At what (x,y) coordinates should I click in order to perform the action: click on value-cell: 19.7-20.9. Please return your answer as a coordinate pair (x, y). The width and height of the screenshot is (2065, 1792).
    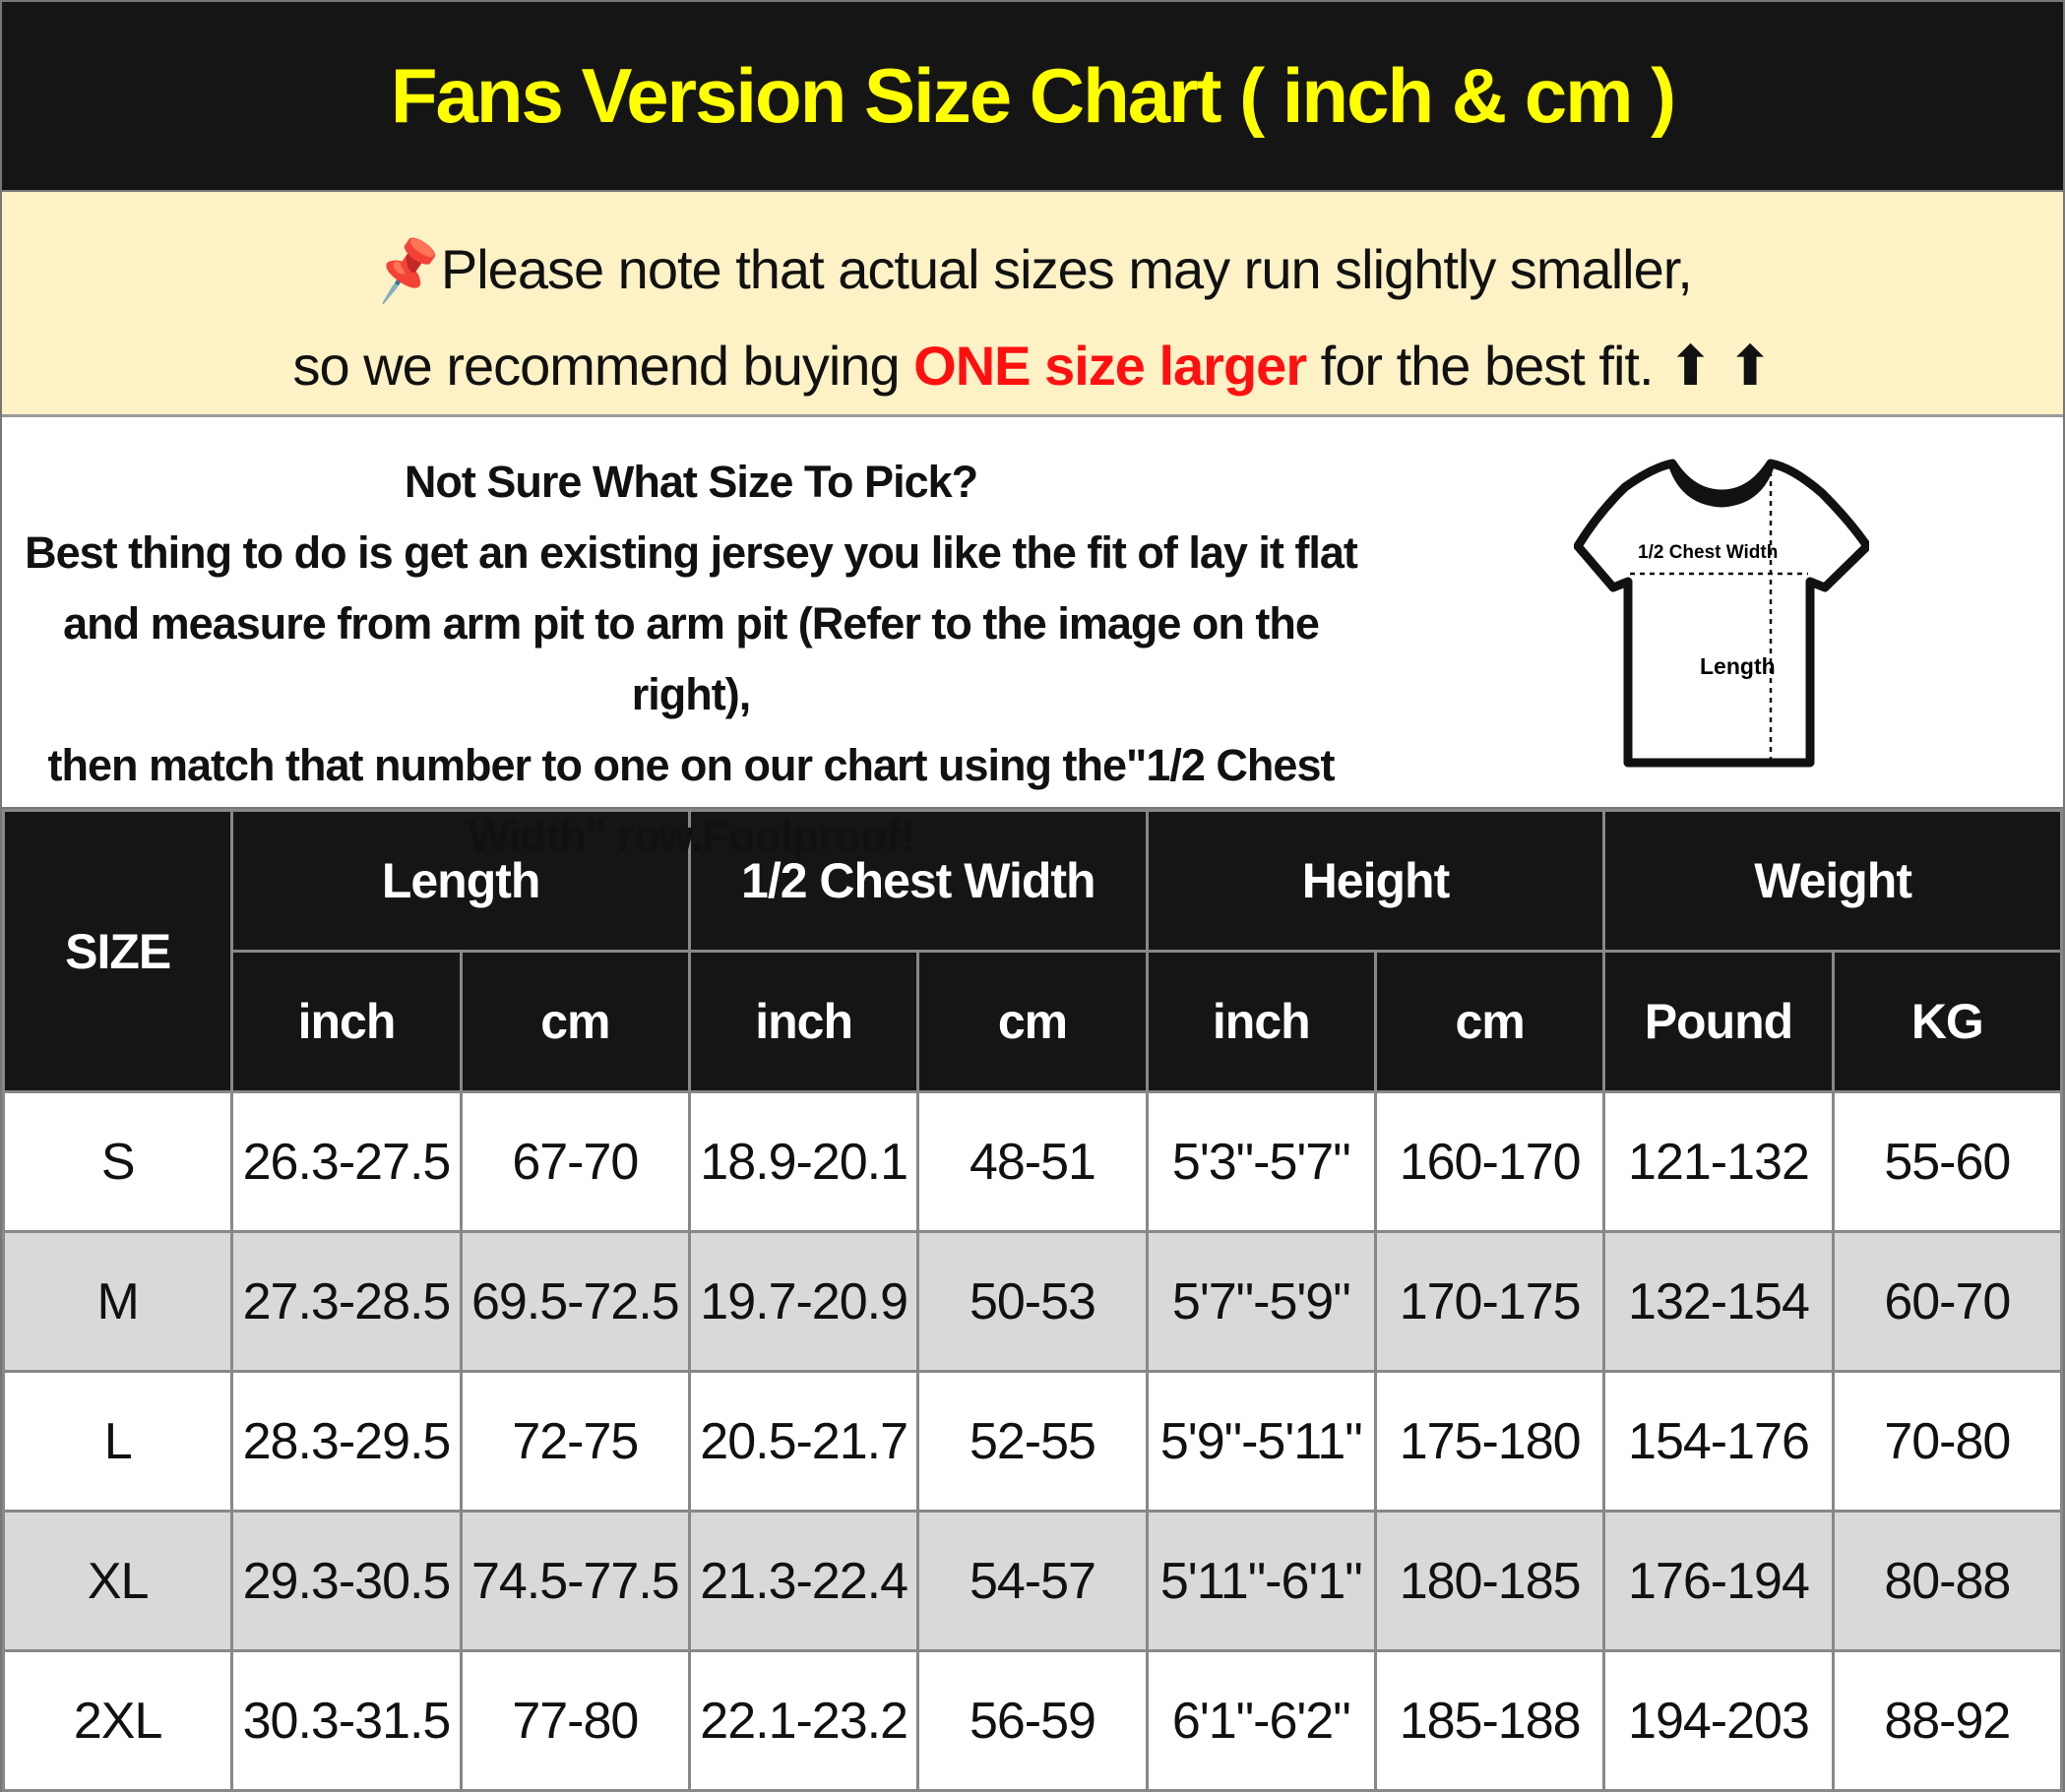
    Looking at the image, I should click on (804, 1301).